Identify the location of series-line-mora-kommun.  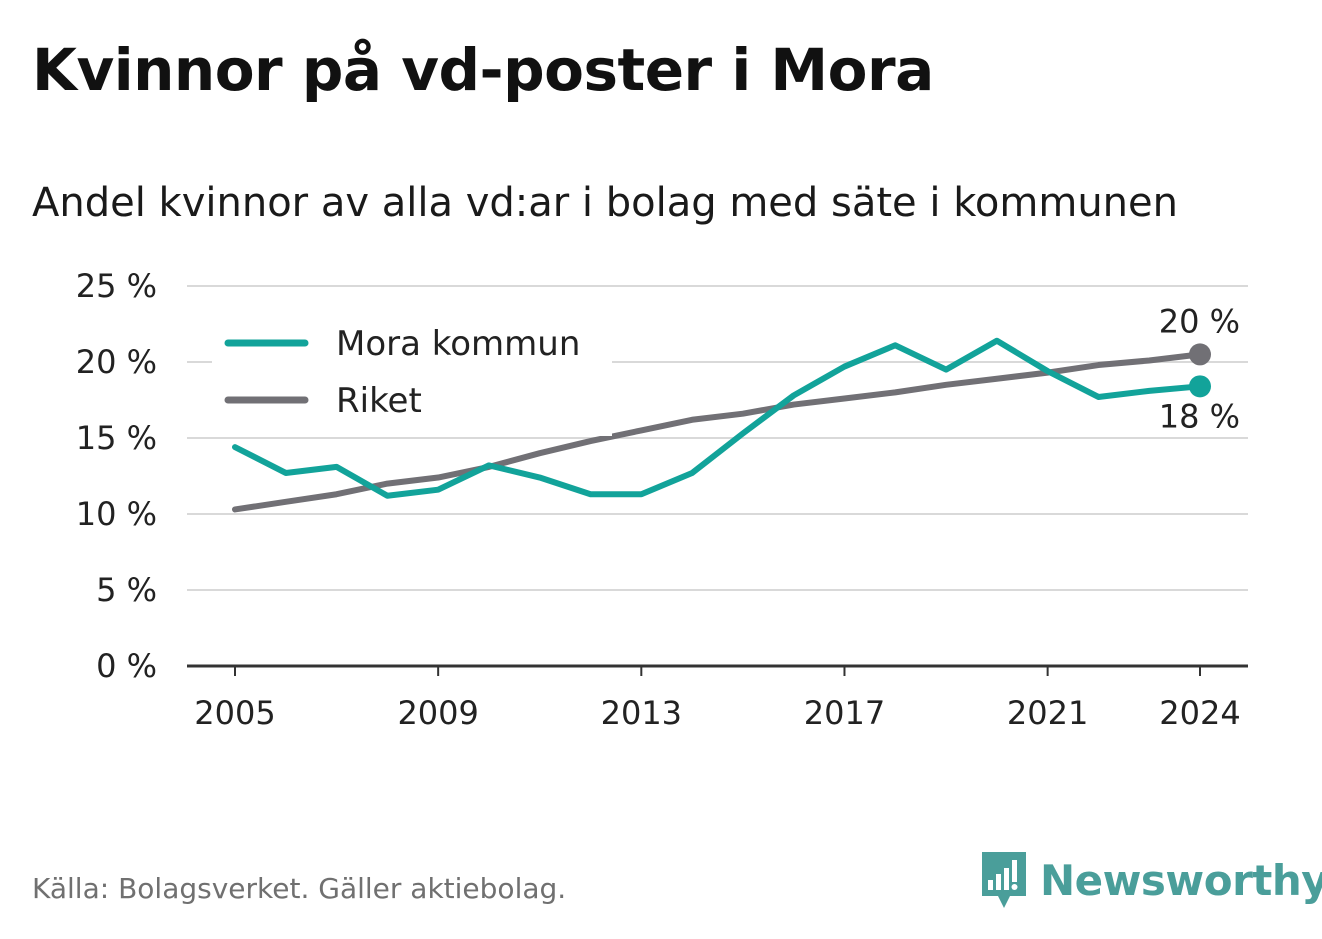
(717, 418).